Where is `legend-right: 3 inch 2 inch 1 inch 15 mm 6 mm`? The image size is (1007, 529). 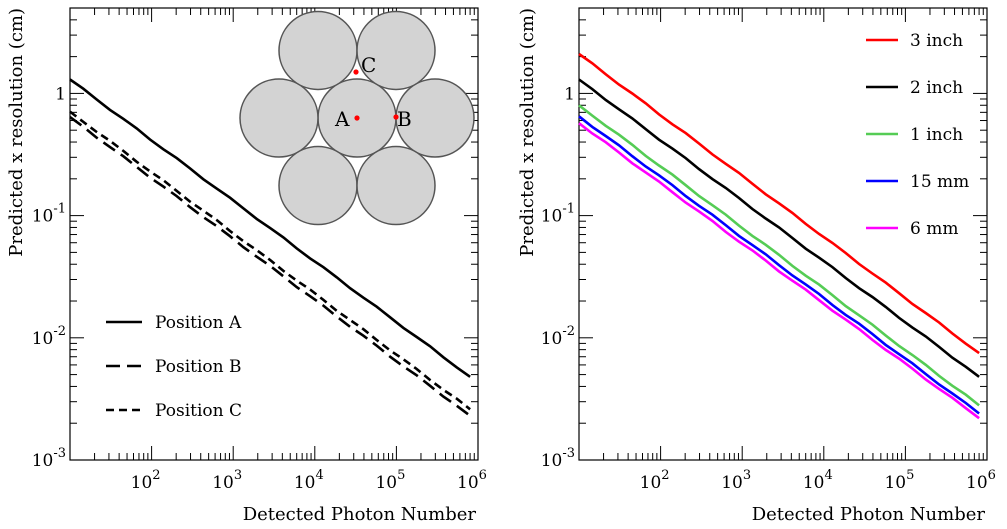
legend-right: 3 inch 2 inch 1 inch 15 mm 6 mm is located at coordinates (917, 135).